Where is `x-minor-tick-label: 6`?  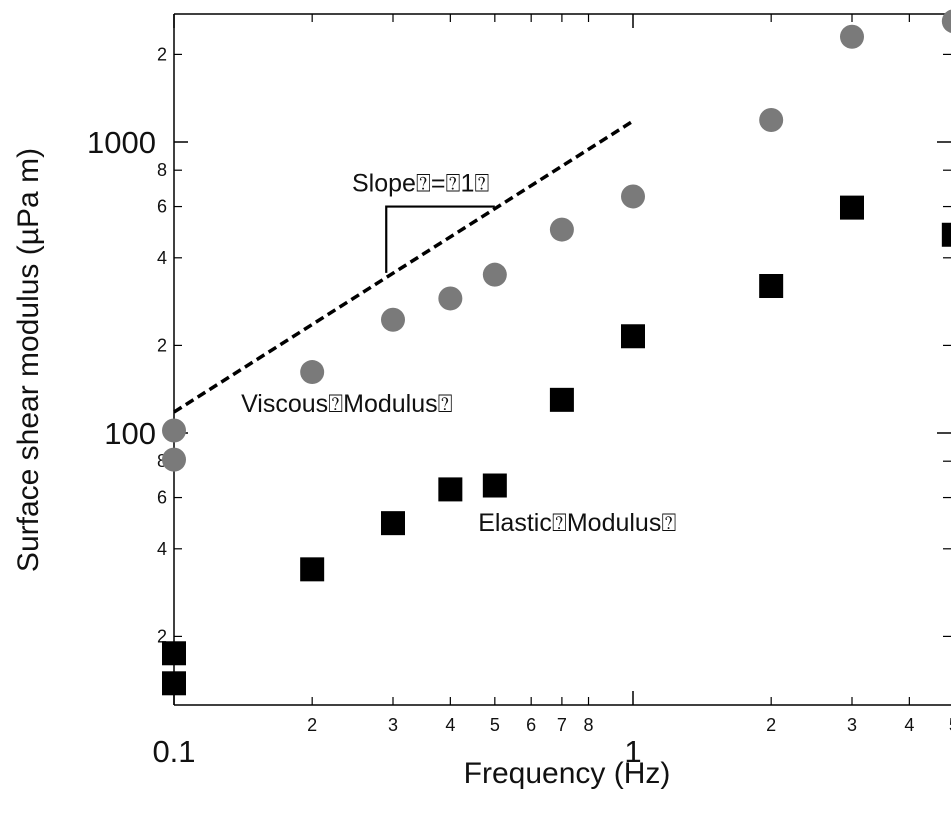 x-minor-tick-label: 6 is located at coordinates (531, 725).